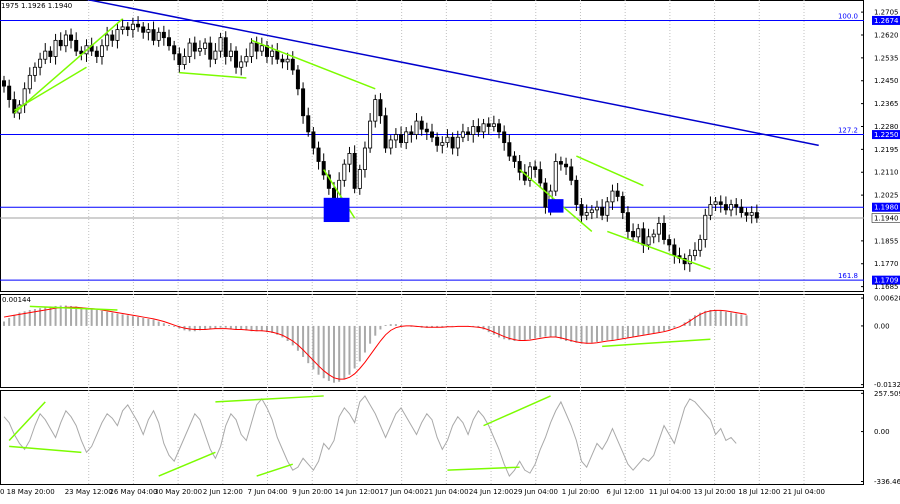 The height and width of the screenshot is (504, 900). I want to click on macd-y-tick-label: -0.01323, so click(887, 385).